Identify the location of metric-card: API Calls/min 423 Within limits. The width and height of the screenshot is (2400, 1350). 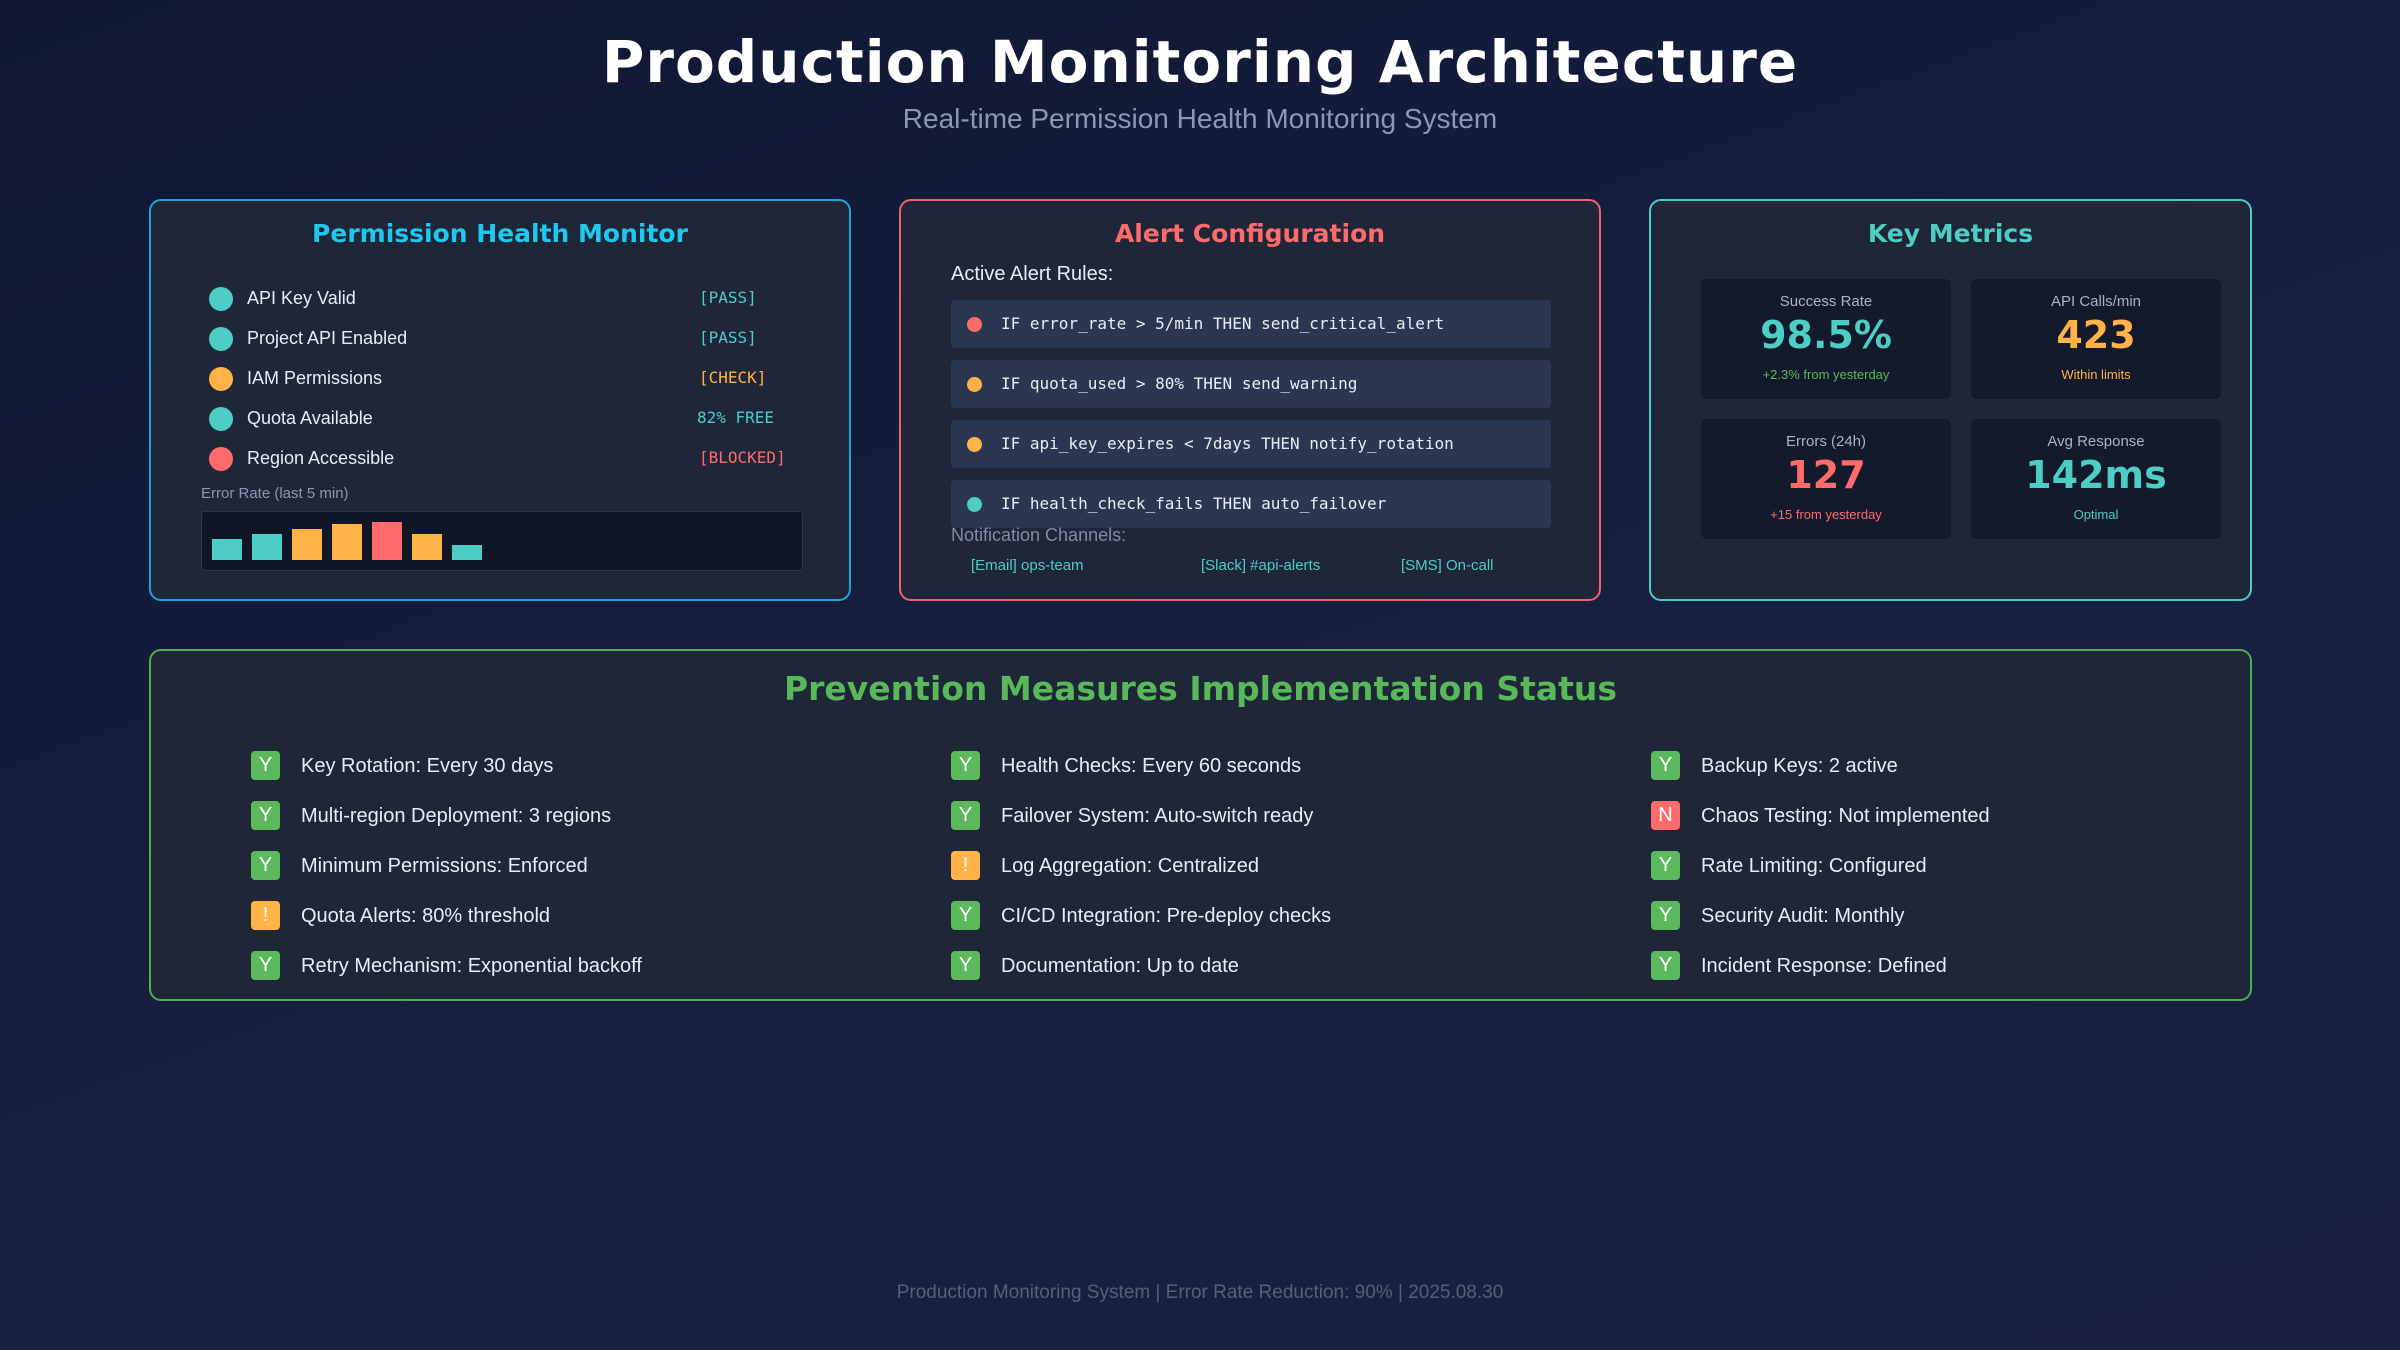
(2096, 339).